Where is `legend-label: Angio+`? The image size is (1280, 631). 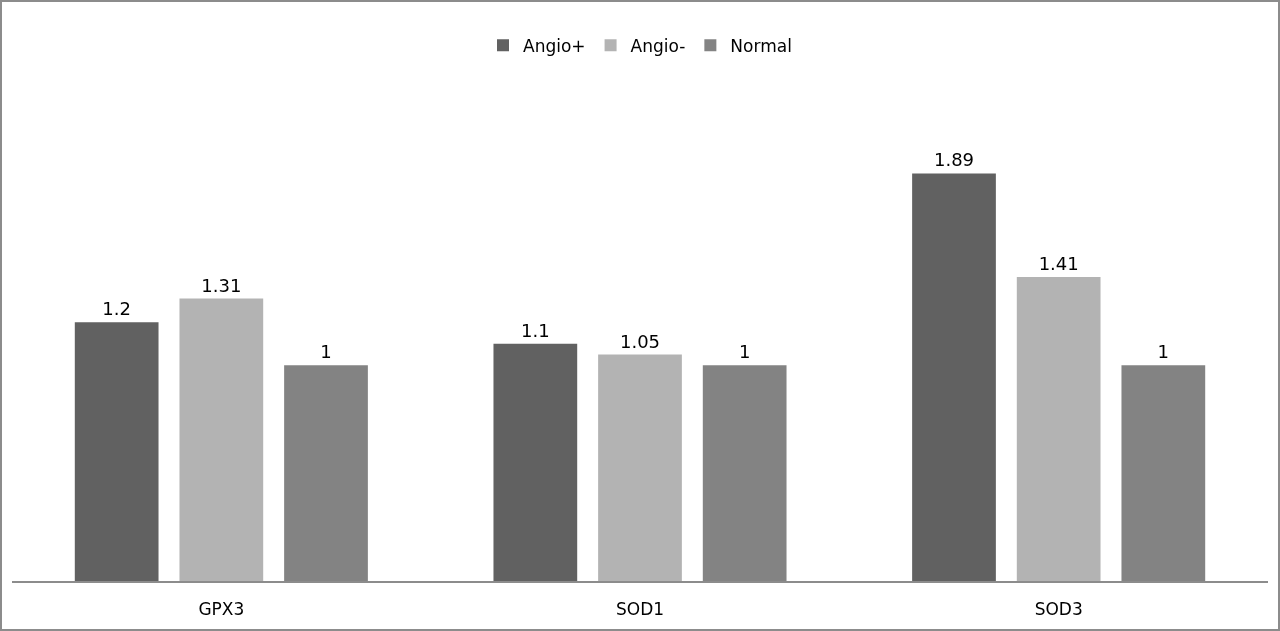 legend-label: Angio+ is located at coordinates (554, 45).